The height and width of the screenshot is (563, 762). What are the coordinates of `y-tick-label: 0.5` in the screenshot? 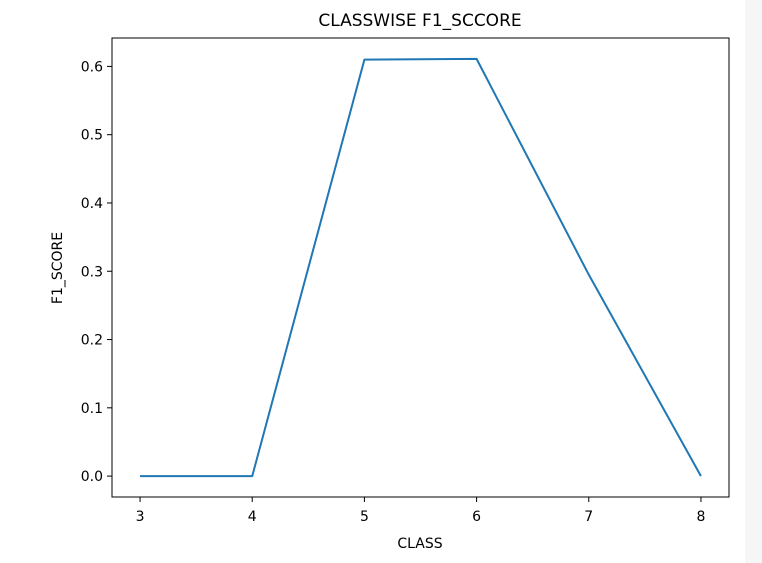 It's located at (92, 136).